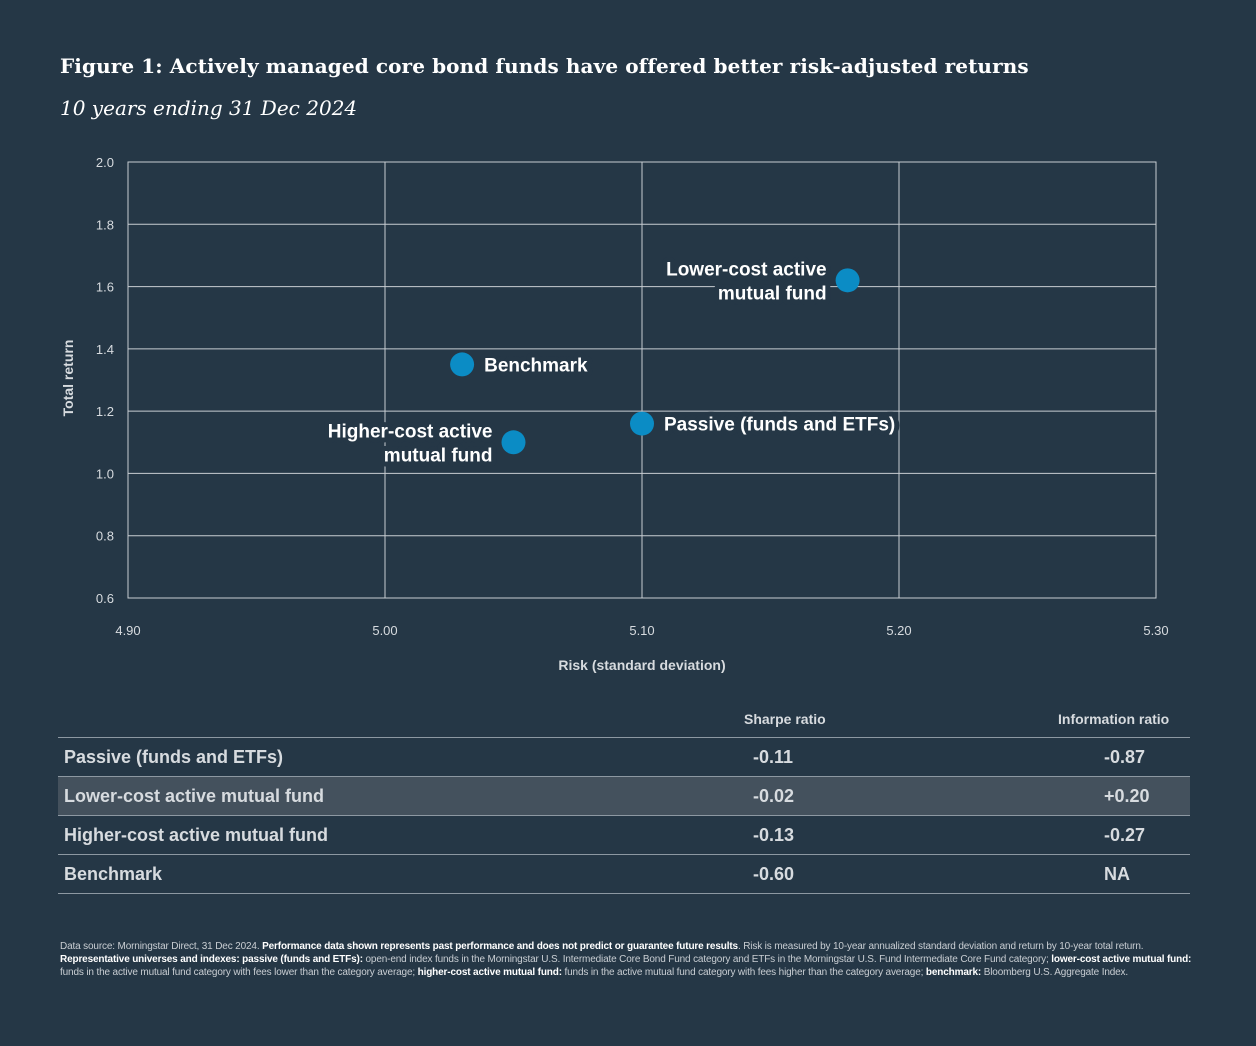 This screenshot has width=1256, height=1046. Describe the element at coordinates (641, 630) in the screenshot. I see `x-tick-label: 5.10` at that location.